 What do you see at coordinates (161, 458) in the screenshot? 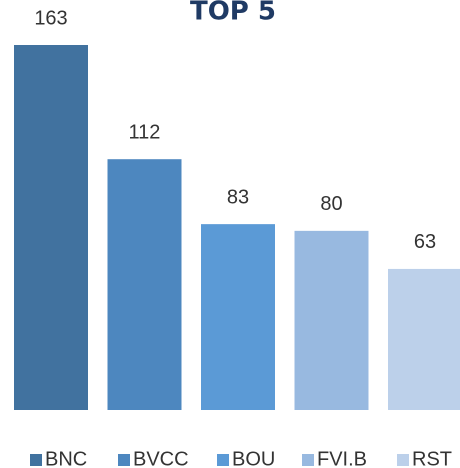
I see `legend-label: BVCC` at bounding box center [161, 458].